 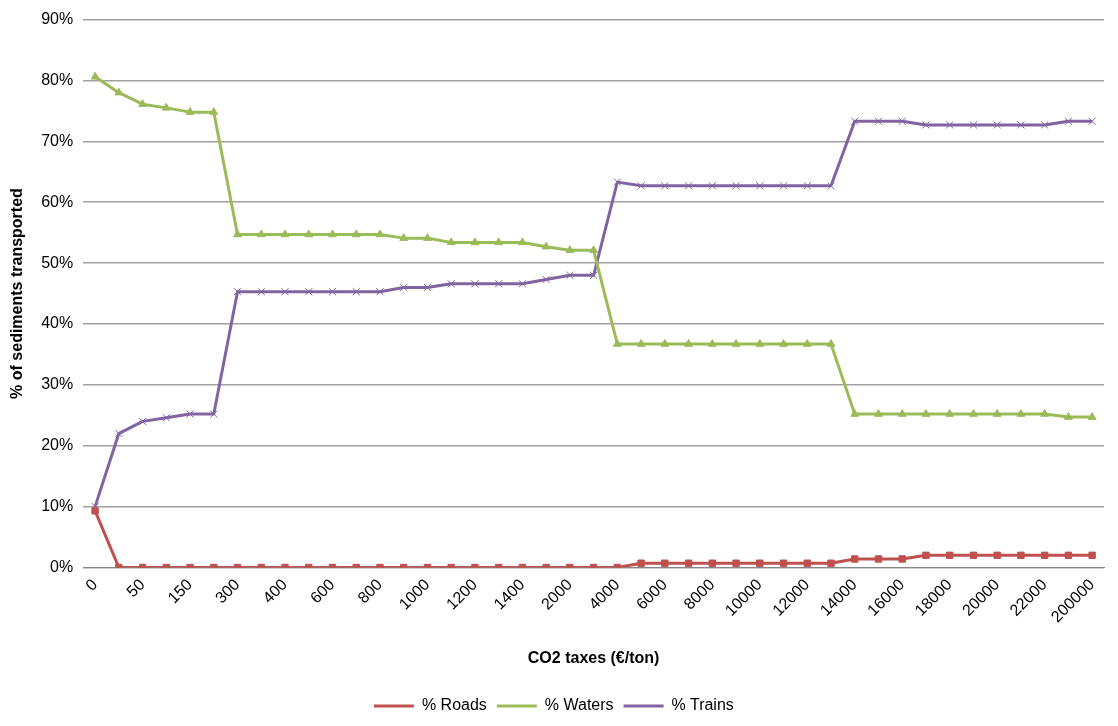 What do you see at coordinates (57, 201) in the screenshot?
I see `y-tick-label: 60%` at bounding box center [57, 201].